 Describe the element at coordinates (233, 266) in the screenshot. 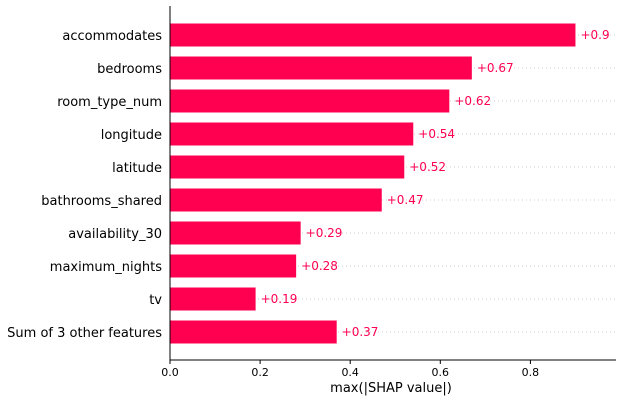

I see `bar-maximum-nights` at that location.